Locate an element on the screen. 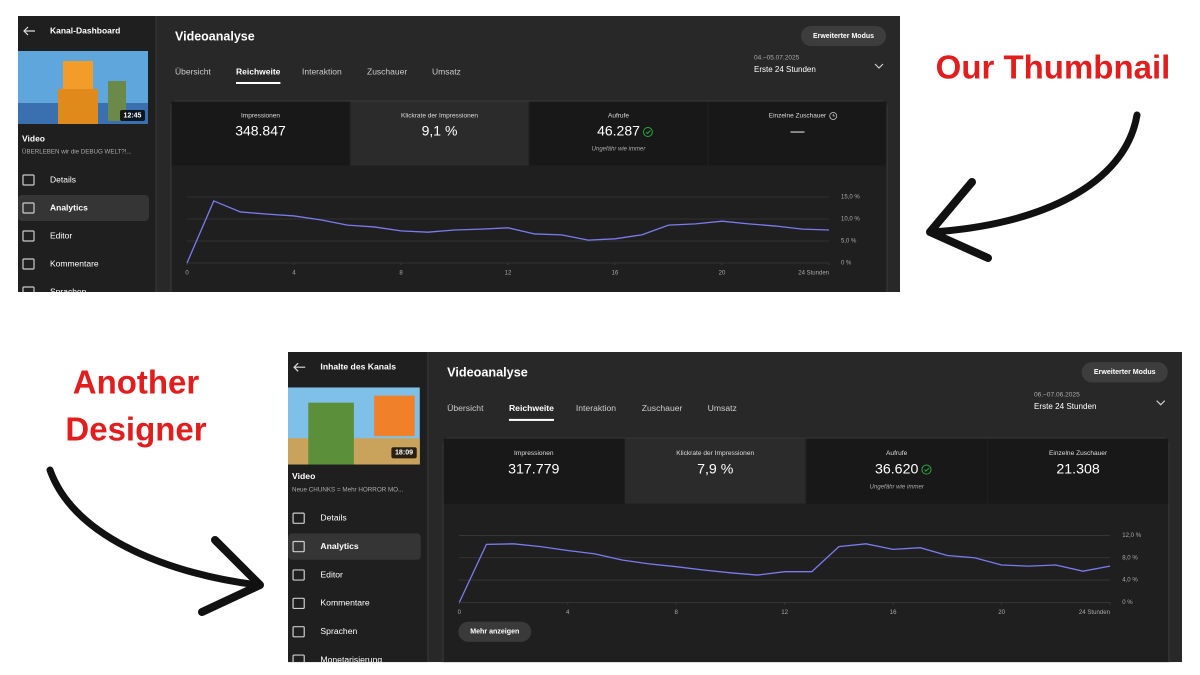 The image size is (1200, 675). y-tick-label: 15,0 % is located at coordinates (850, 198).